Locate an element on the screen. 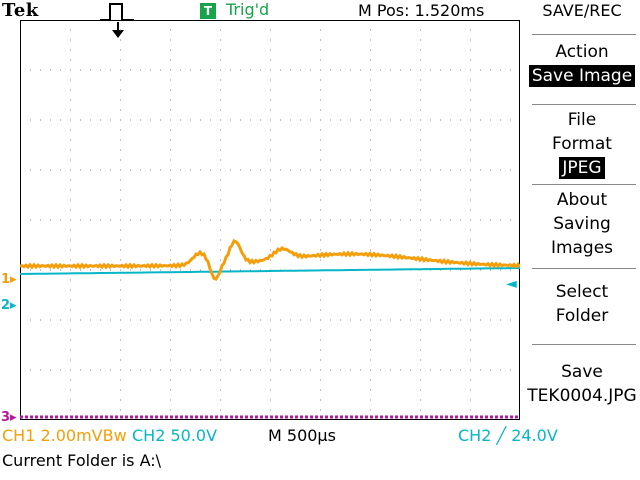  menu-item-save: Save TEK0004.JPG is located at coordinates (582, 384).